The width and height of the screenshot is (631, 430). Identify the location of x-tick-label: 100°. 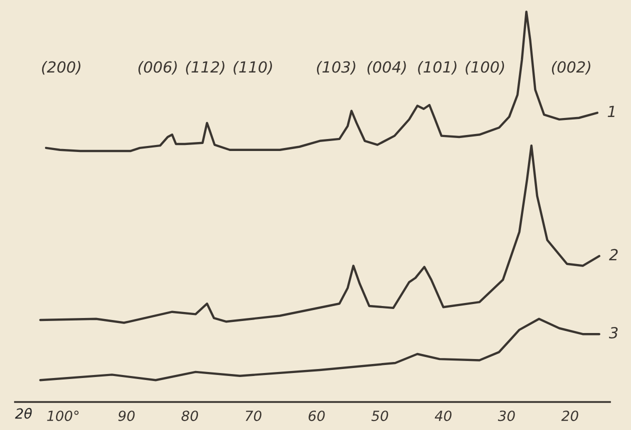
(63, 416).